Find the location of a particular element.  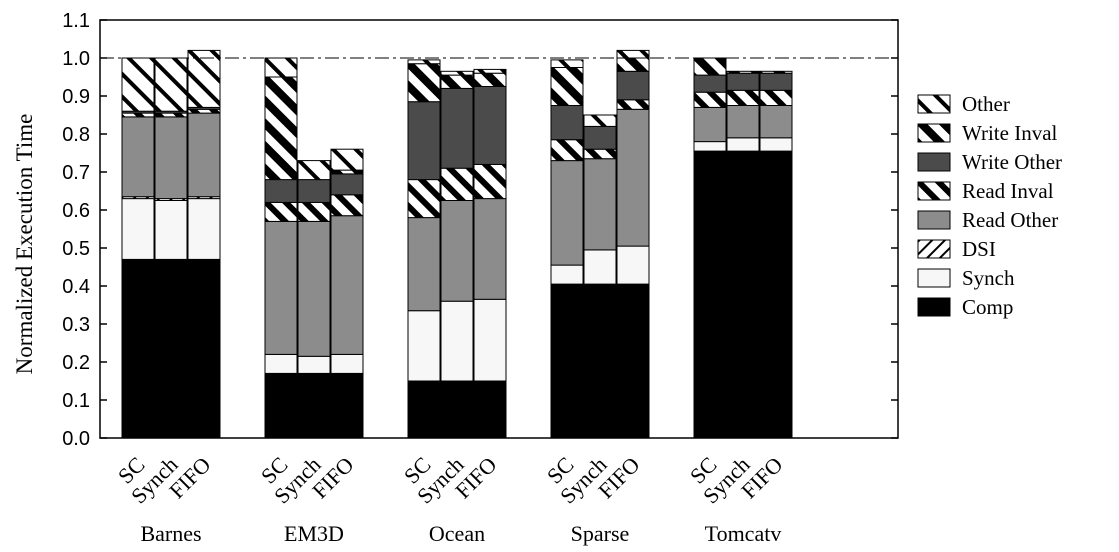

bar-barnes-sc is located at coordinates (138, 248).